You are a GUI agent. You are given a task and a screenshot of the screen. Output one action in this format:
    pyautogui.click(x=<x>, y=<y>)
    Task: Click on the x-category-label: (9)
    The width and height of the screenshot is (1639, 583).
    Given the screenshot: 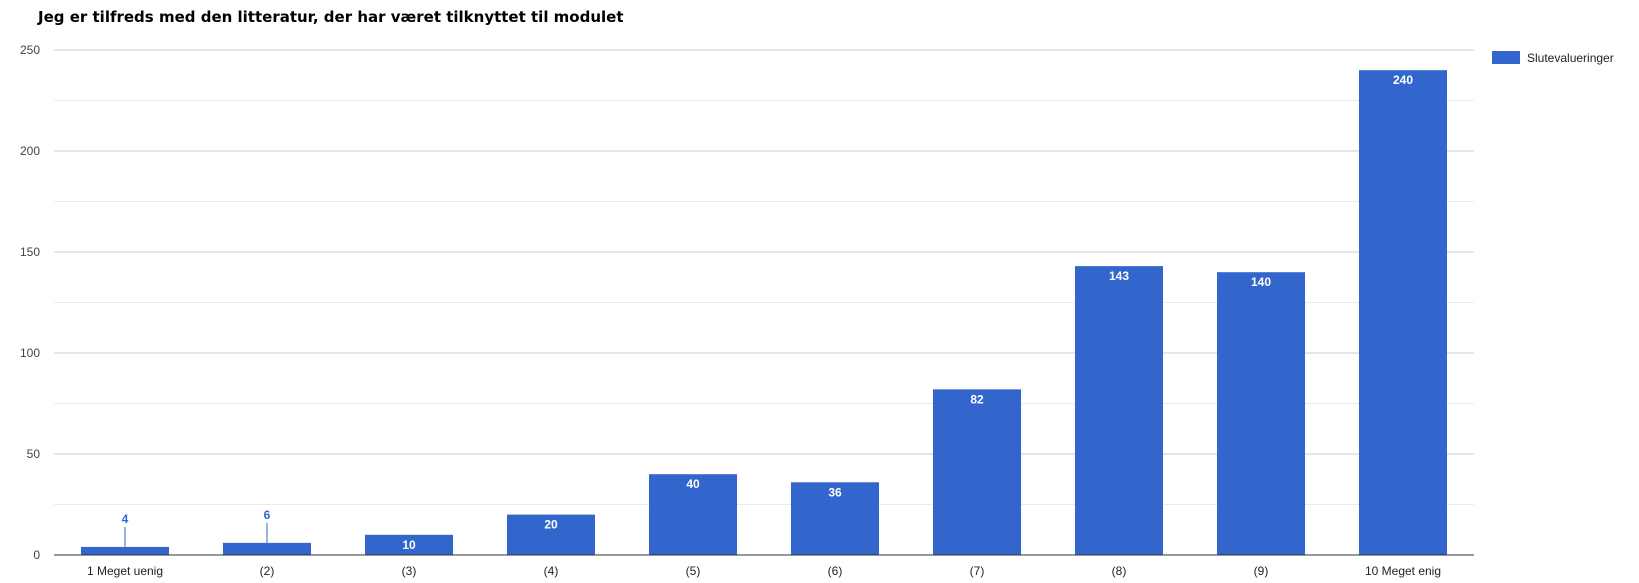 What is the action you would take?
    pyautogui.click(x=1261, y=571)
    